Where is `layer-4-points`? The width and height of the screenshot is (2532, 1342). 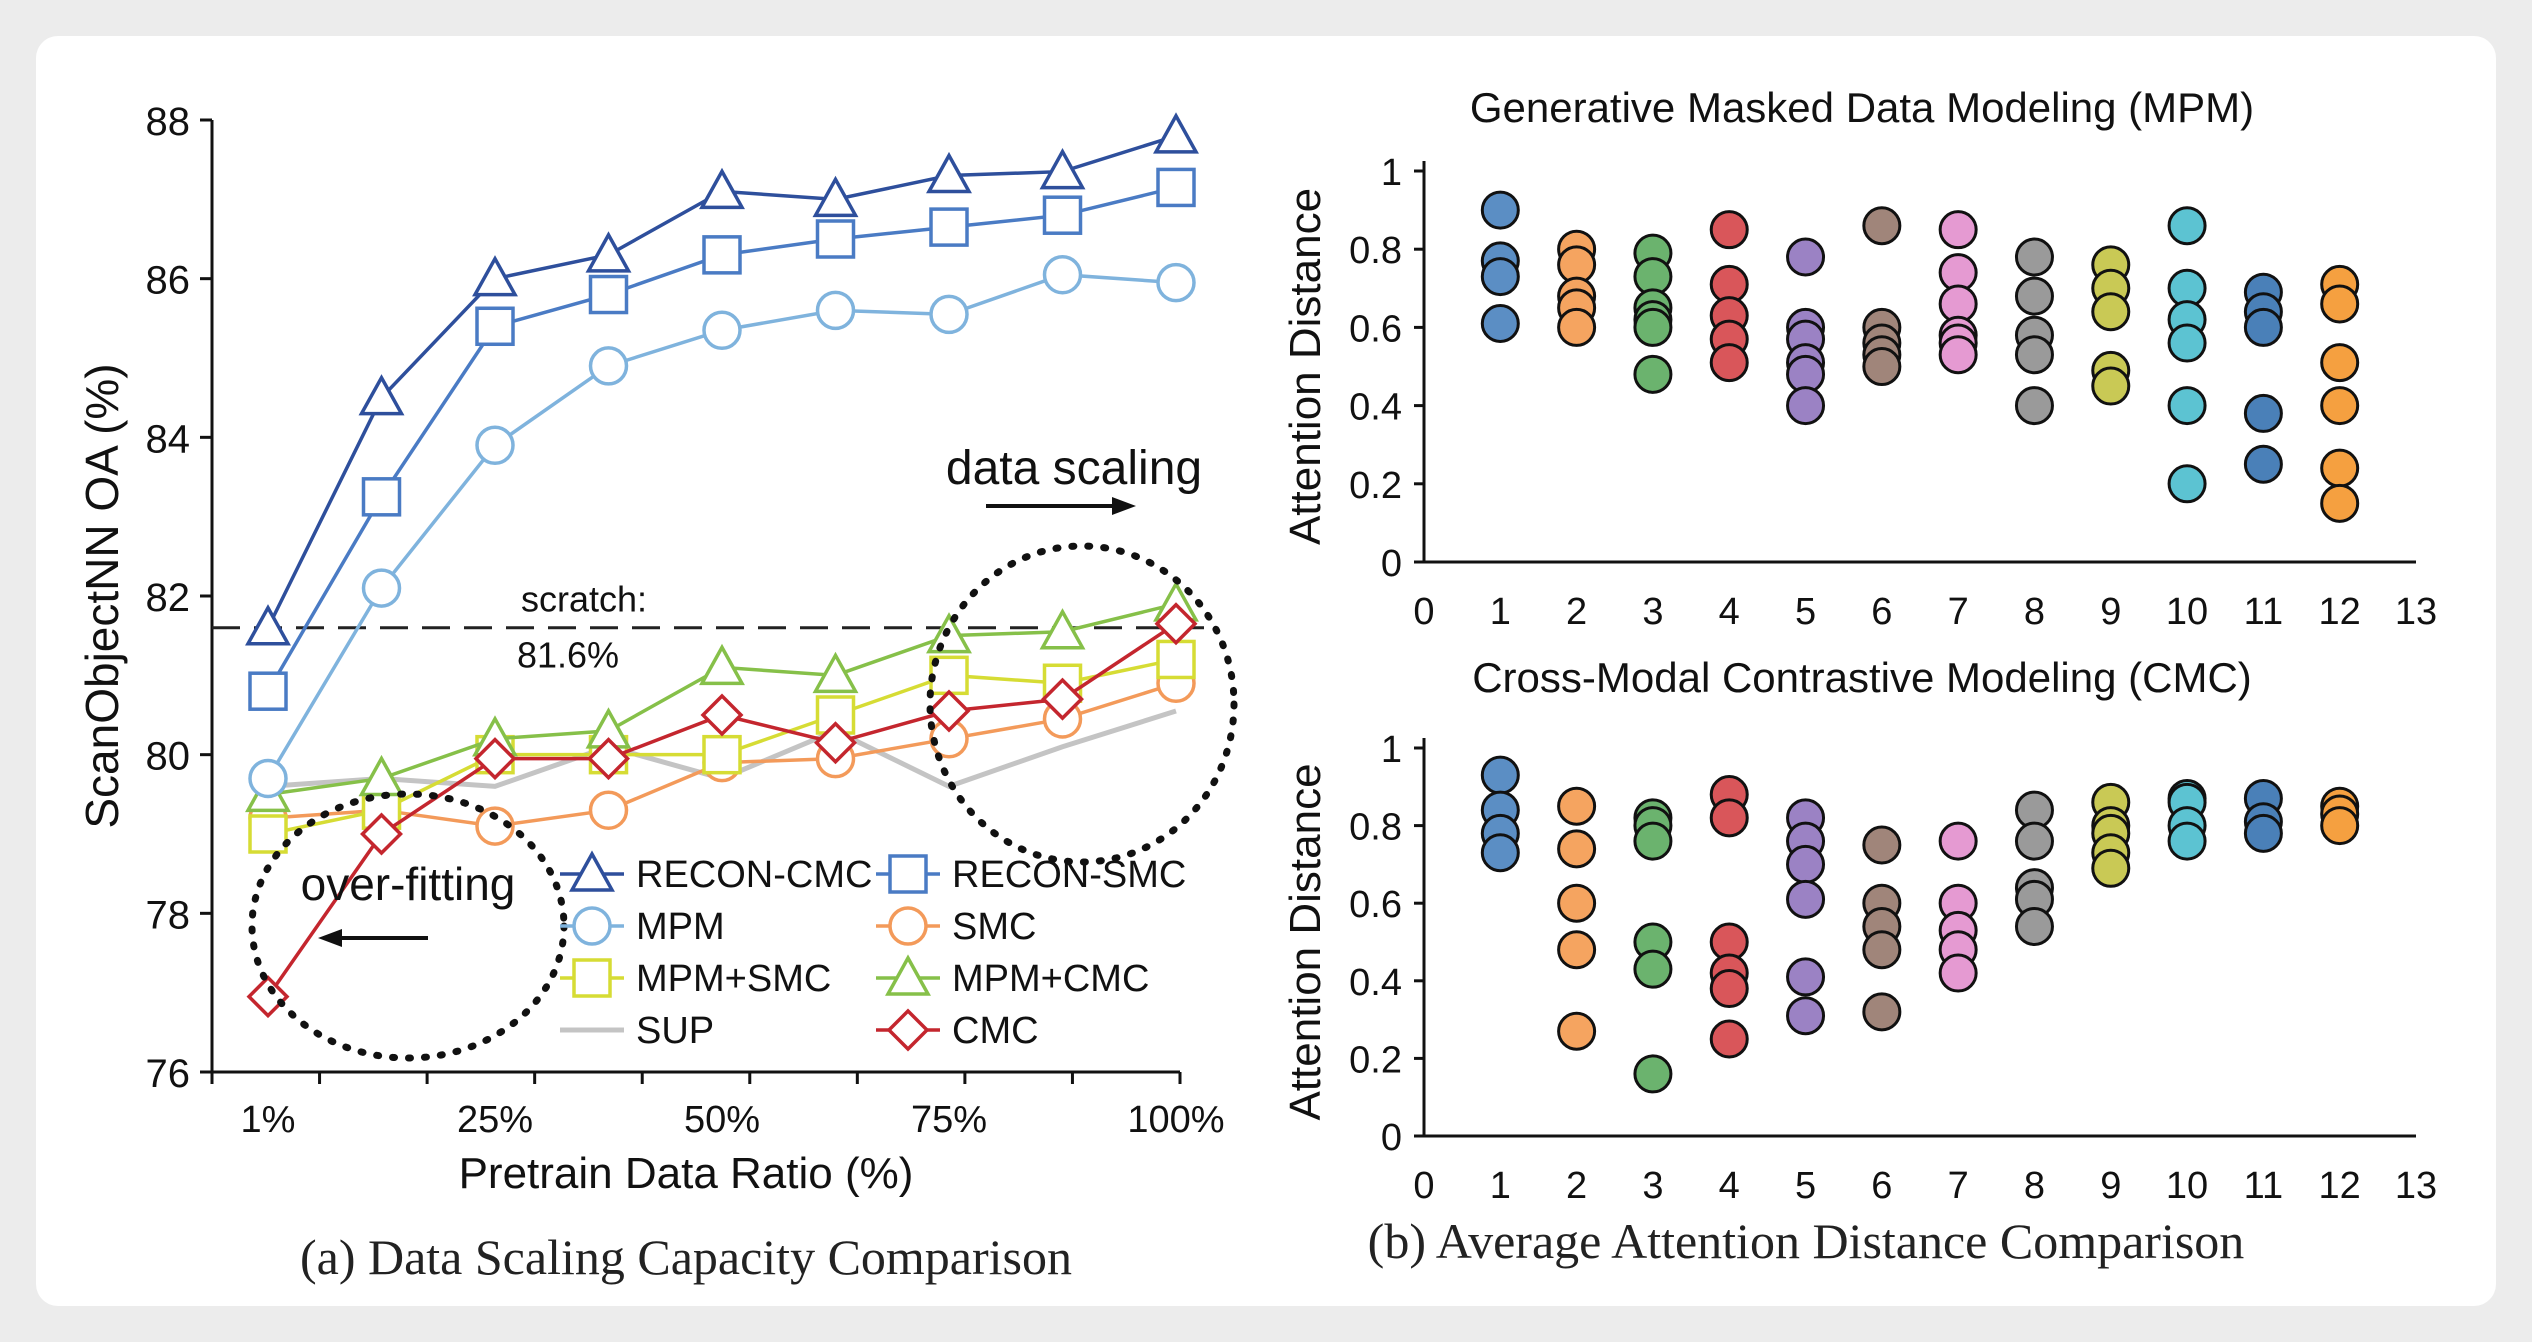 layer-4-points is located at coordinates (1729, 296).